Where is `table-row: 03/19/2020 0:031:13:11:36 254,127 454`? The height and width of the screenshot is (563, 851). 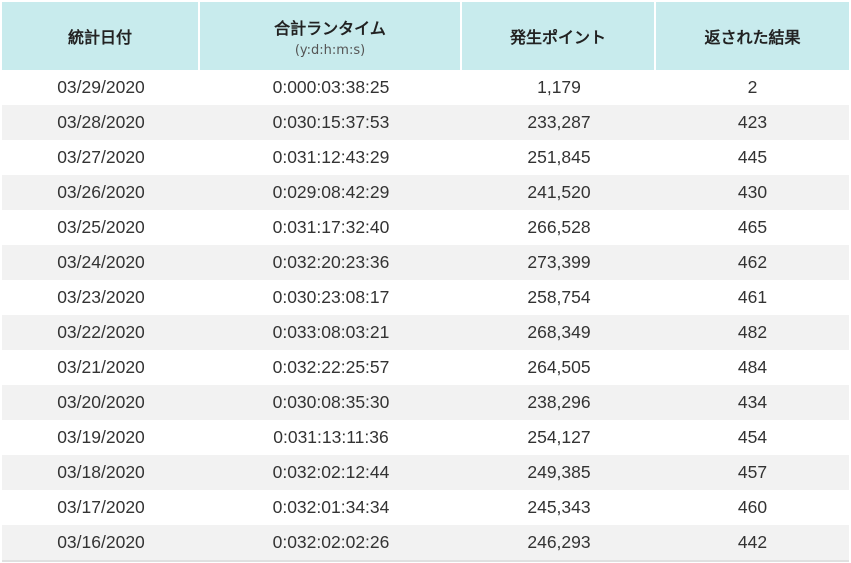 table-row: 03/19/2020 0:031:13:11:36 254,127 454 is located at coordinates (425, 437).